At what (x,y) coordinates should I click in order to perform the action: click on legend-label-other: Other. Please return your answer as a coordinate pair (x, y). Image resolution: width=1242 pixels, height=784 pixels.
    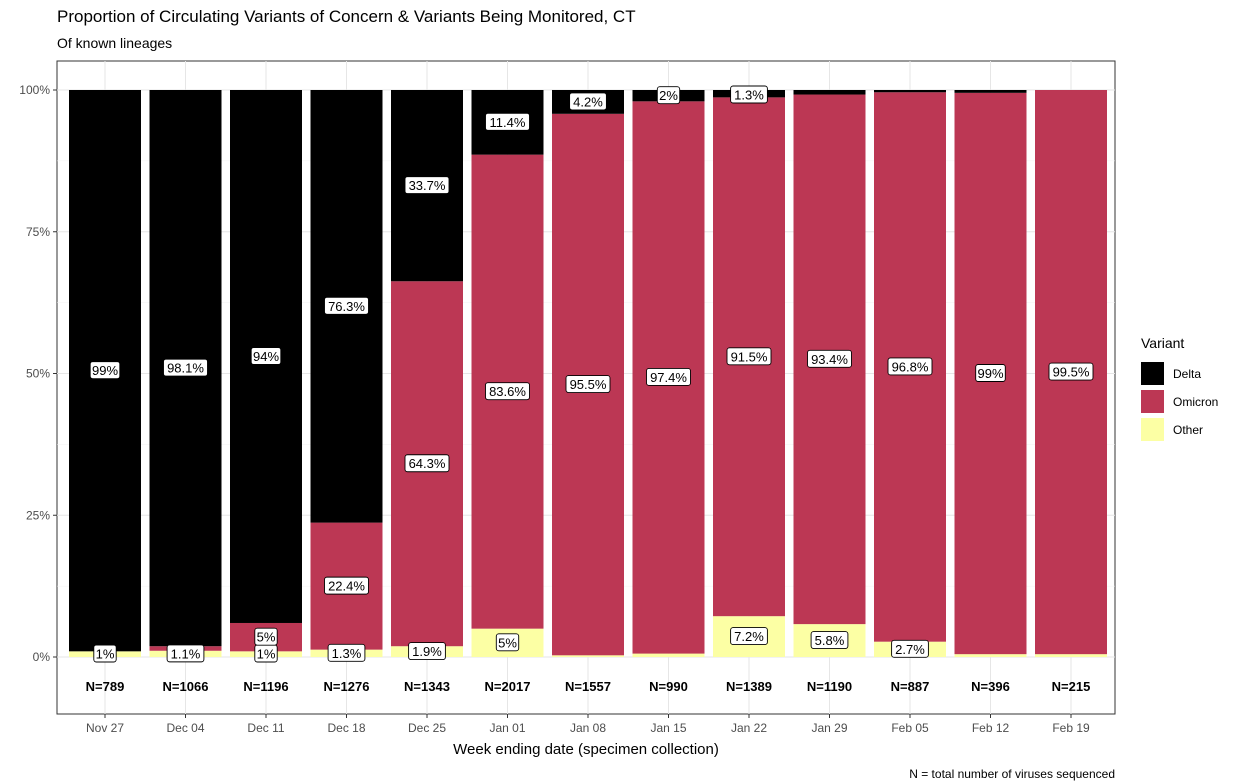
    Looking at the image, I should click on (1188, 430).